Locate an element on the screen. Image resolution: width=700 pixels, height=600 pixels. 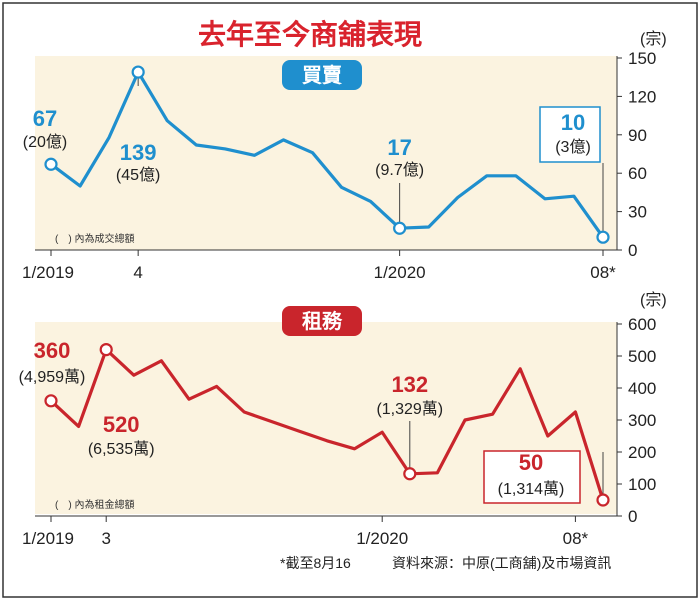
sales-y-tick-label: 150 is located at coordinates (642, 58).